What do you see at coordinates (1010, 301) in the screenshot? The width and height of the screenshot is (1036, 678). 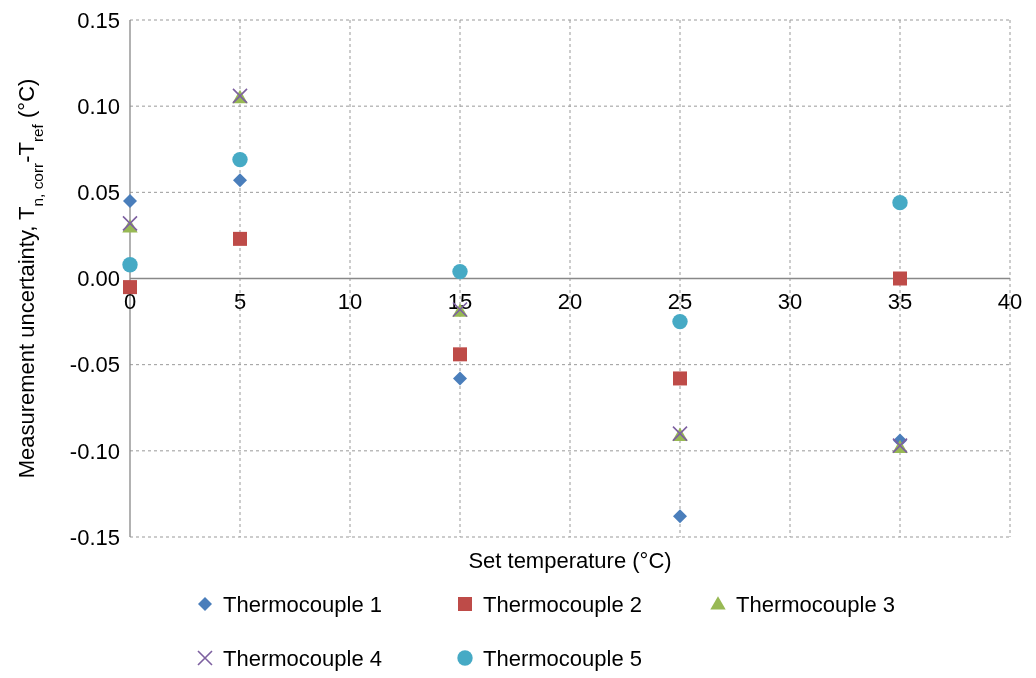 I see `x-tick-label: 40` at bounding box center [1010, 301].